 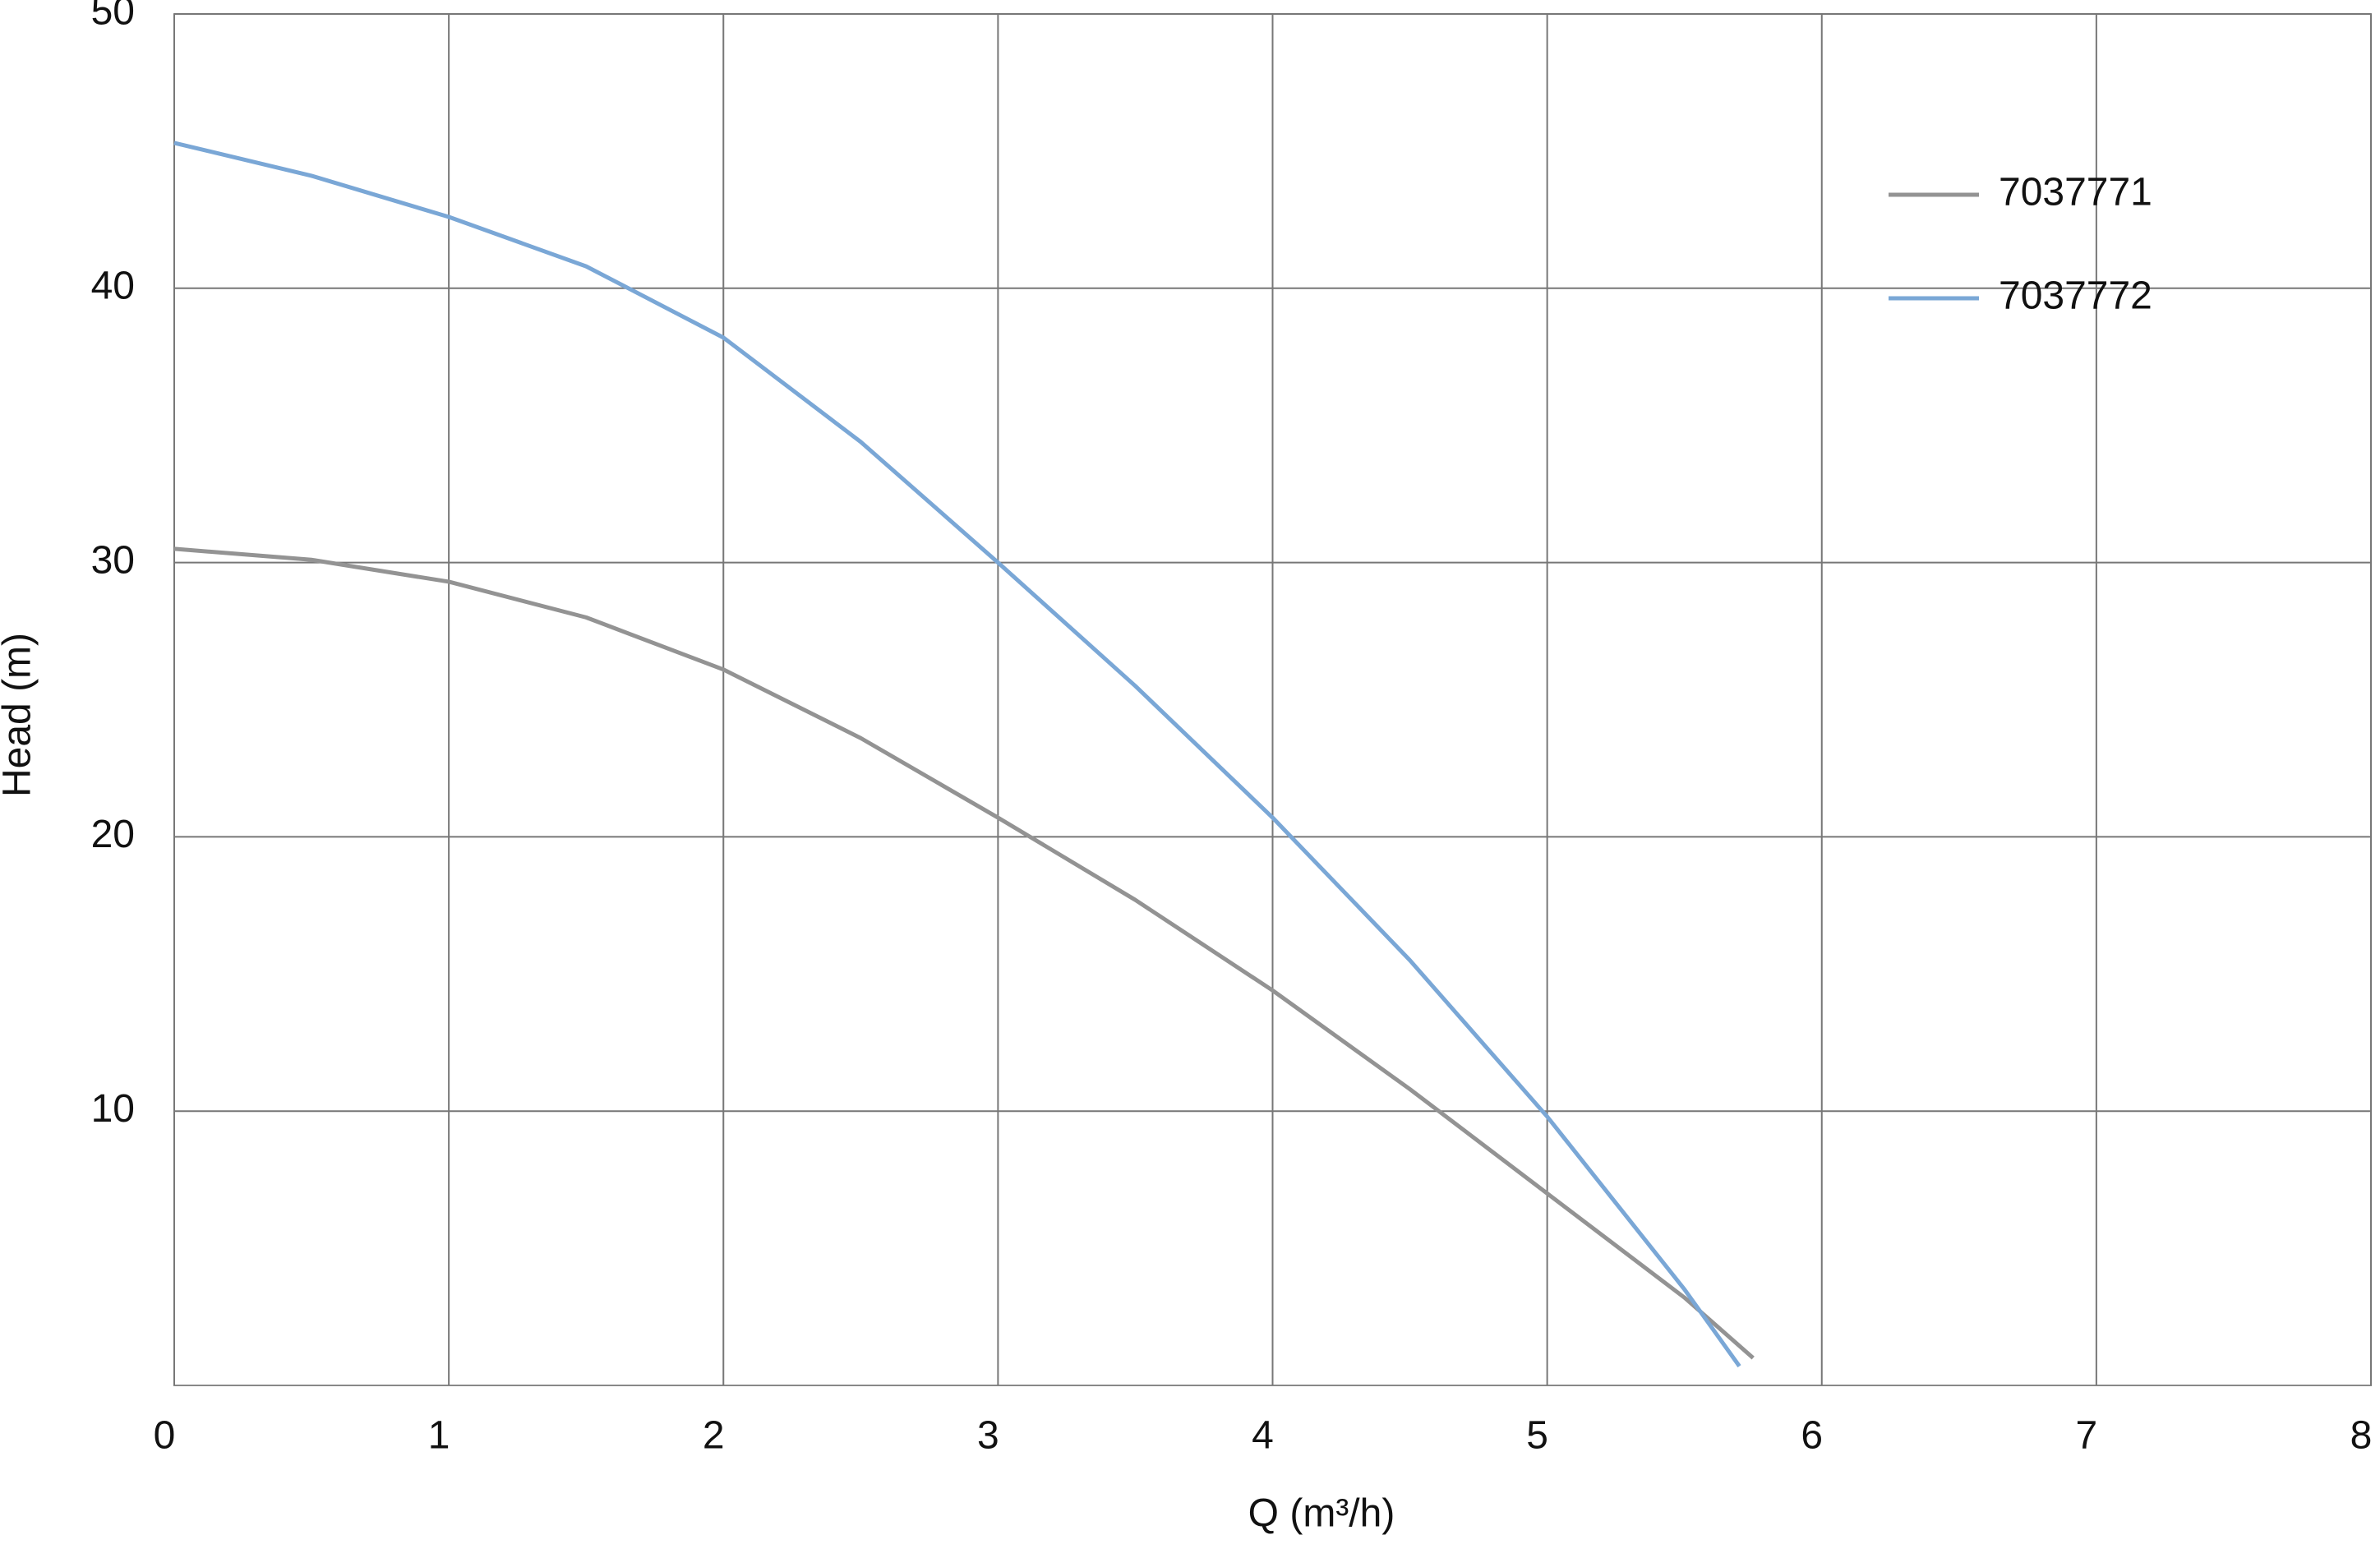 What do you see at coordinates (113, 835) in the screenshot?
I see `y-tick-label: 20` at bounding box center [113, 835].